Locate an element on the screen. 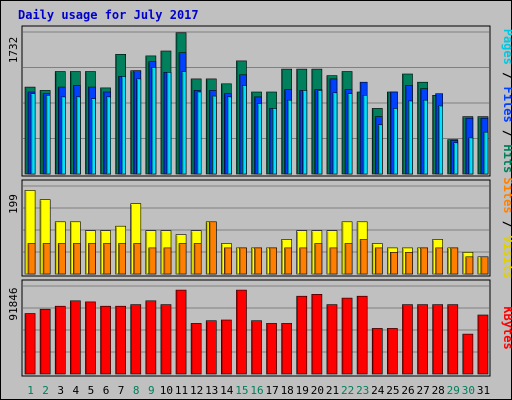 This screenshot has height=400, width=512. day-label: 23 is located at coordinates (362, 390).